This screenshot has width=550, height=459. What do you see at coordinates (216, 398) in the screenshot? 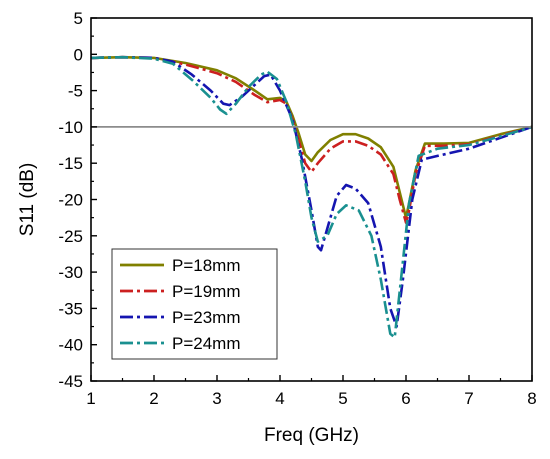
I see `x-tick-label: 3` at bounding box center [216, 398].